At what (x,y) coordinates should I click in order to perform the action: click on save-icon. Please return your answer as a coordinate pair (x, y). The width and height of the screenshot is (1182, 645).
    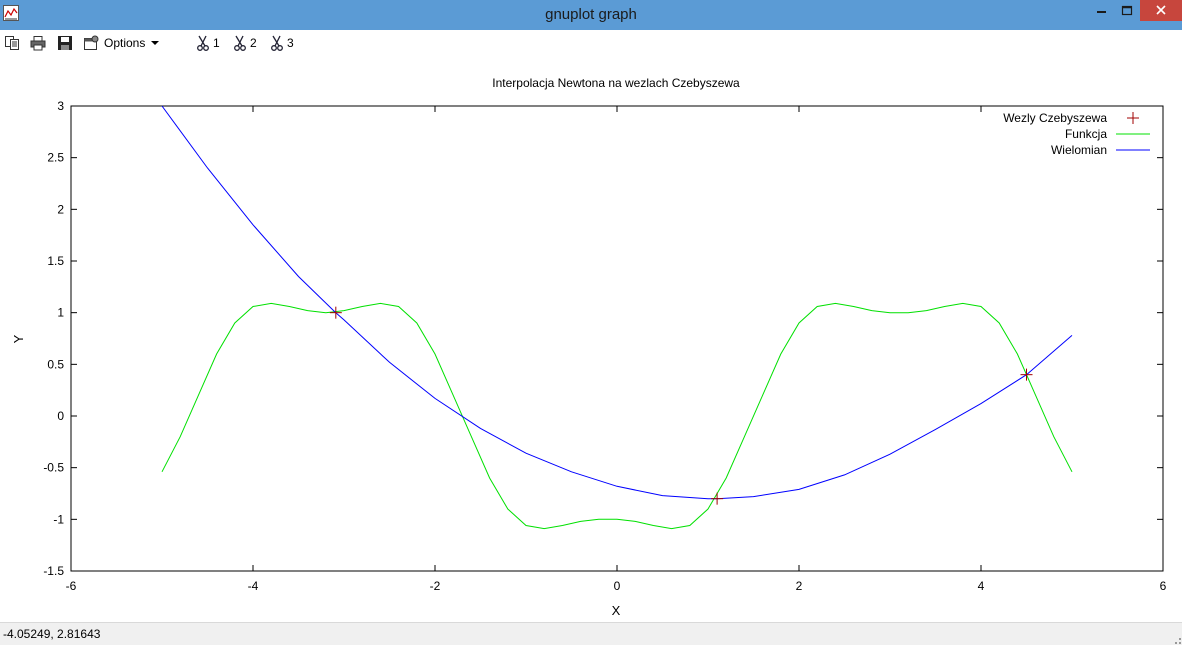
    Looking at the image, I should click on (65, 43).